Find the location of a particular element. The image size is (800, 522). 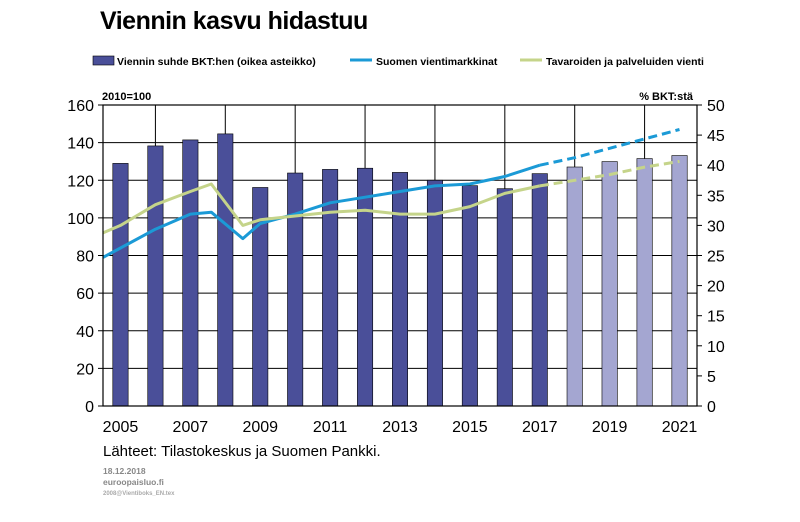

bar-2007 is located at coordinates (190, 273).